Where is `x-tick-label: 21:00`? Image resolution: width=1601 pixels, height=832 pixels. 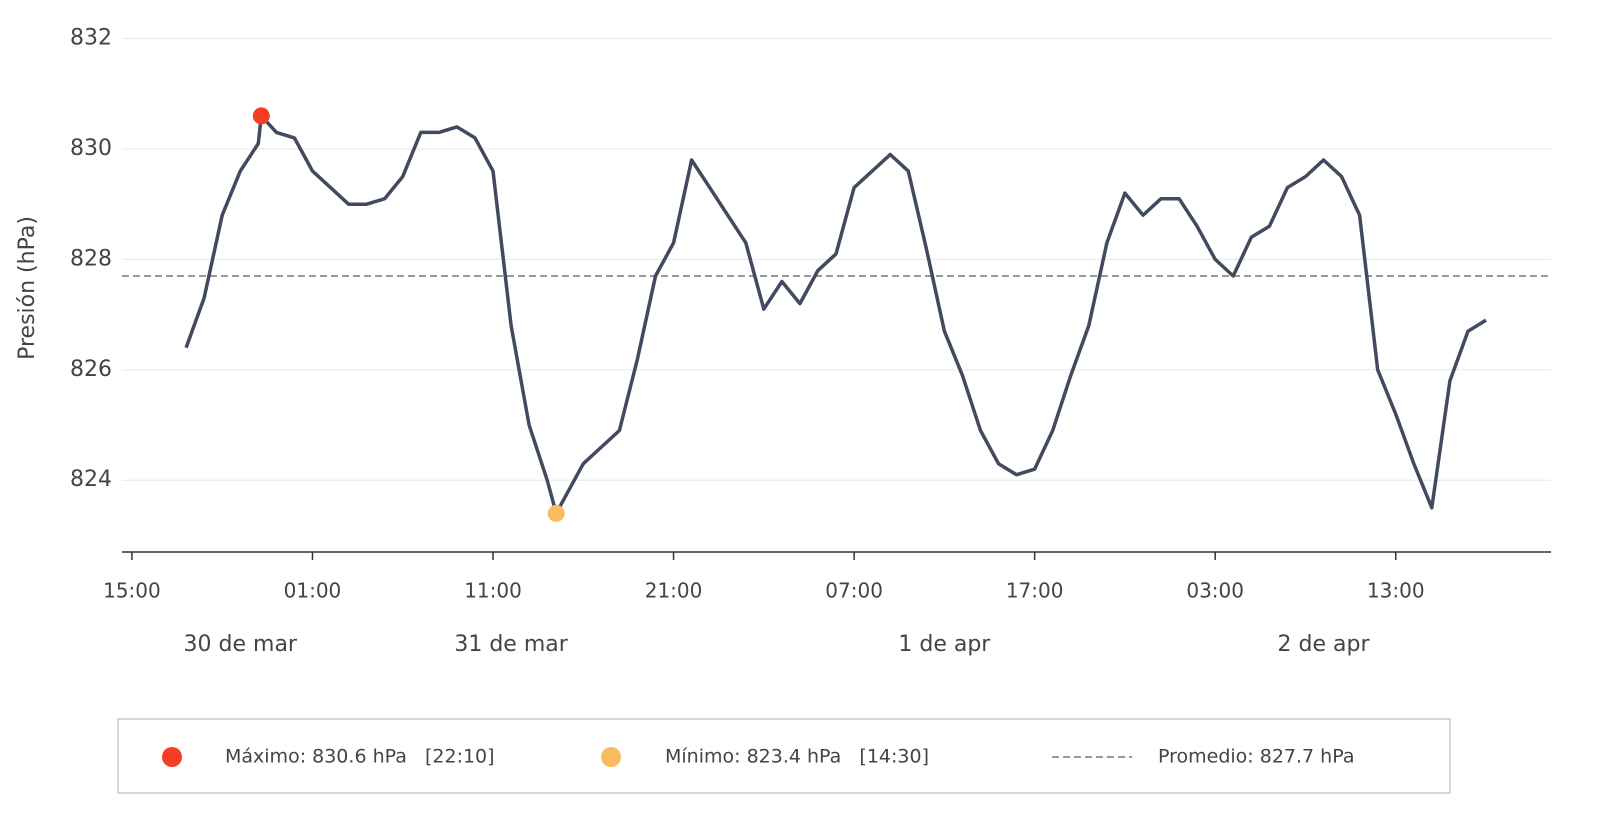 x-tick-label: 21:00 is located at coordinates (674, 591).